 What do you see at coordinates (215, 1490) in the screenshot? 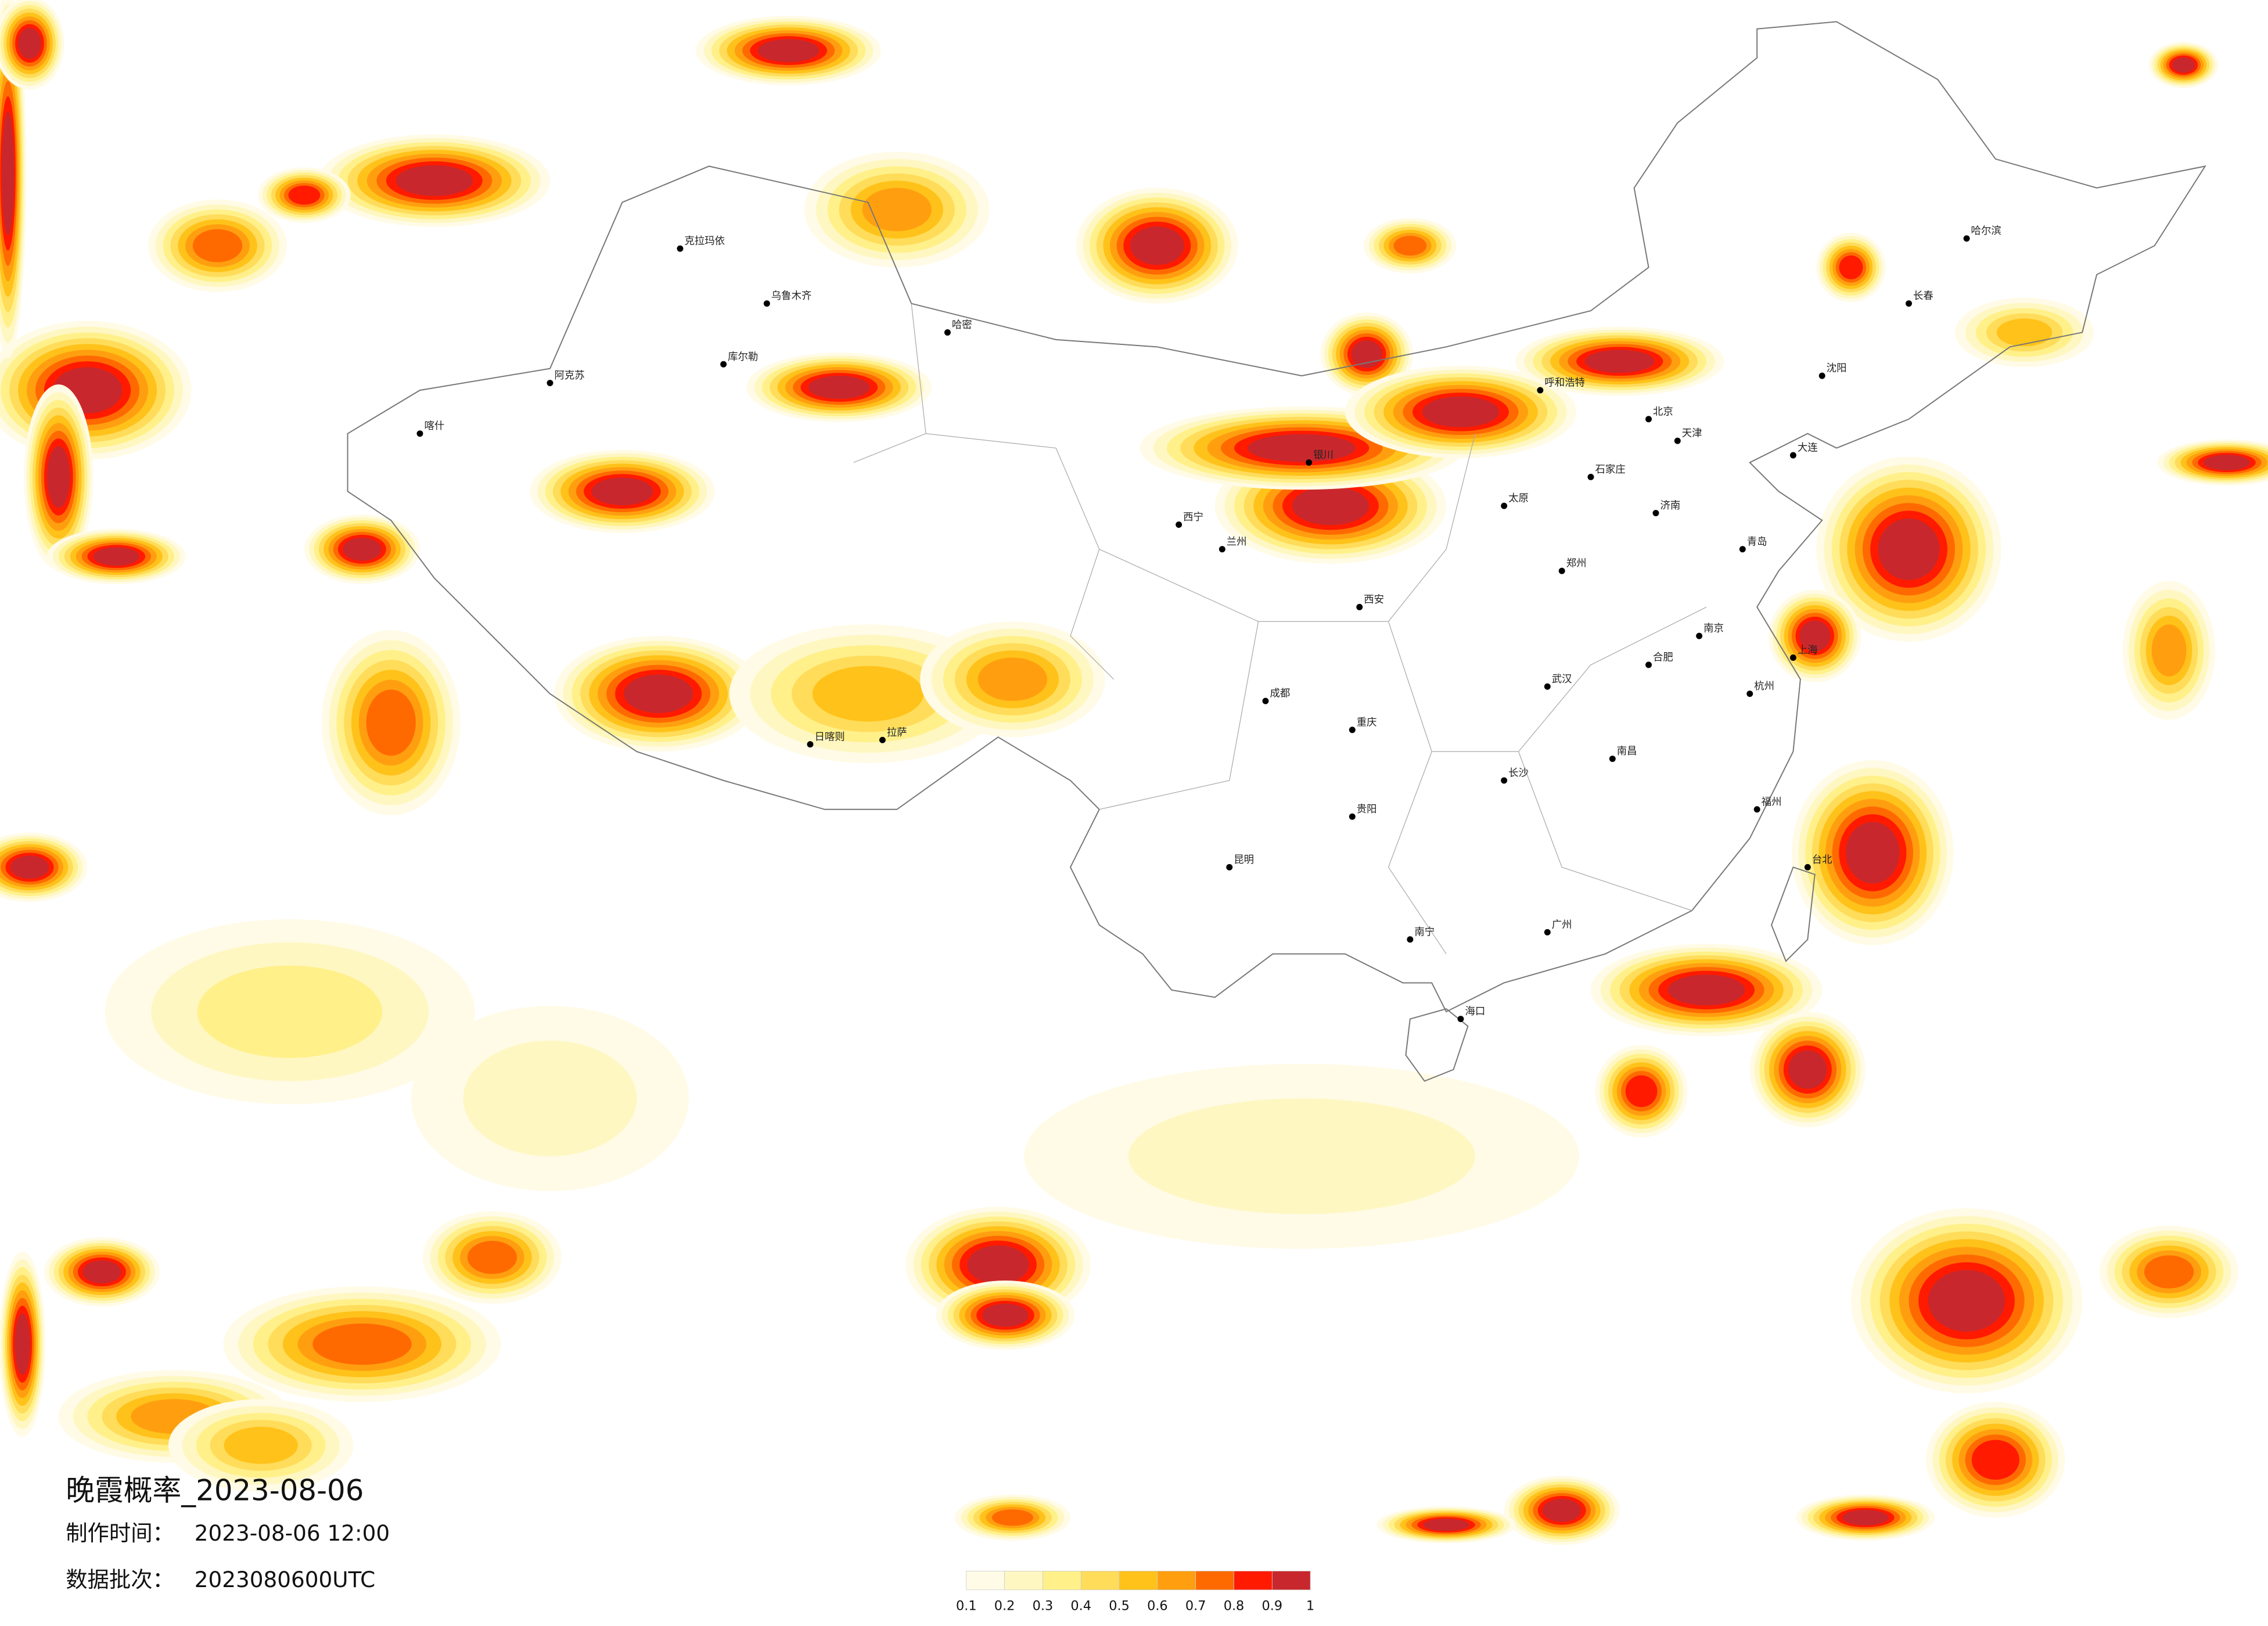
I see `map-title: 晚霞概率_2023-08-06` at bounding box center [215, 1490].